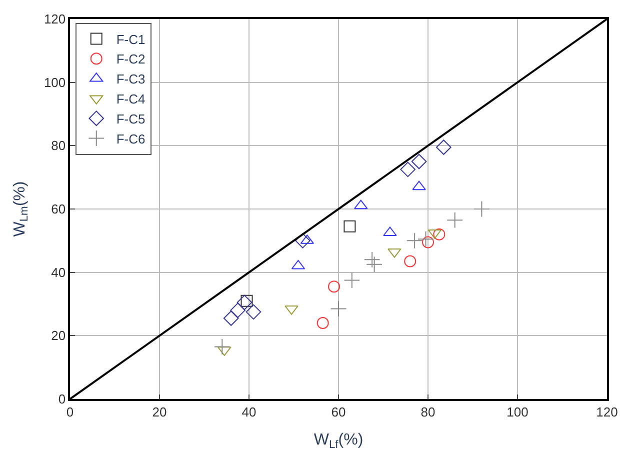 The width and height of the screenshot is (630, 461). Describe the element at coordinates (338, 412) in the screenshot. I see `x-tick-label: 60` at that location.